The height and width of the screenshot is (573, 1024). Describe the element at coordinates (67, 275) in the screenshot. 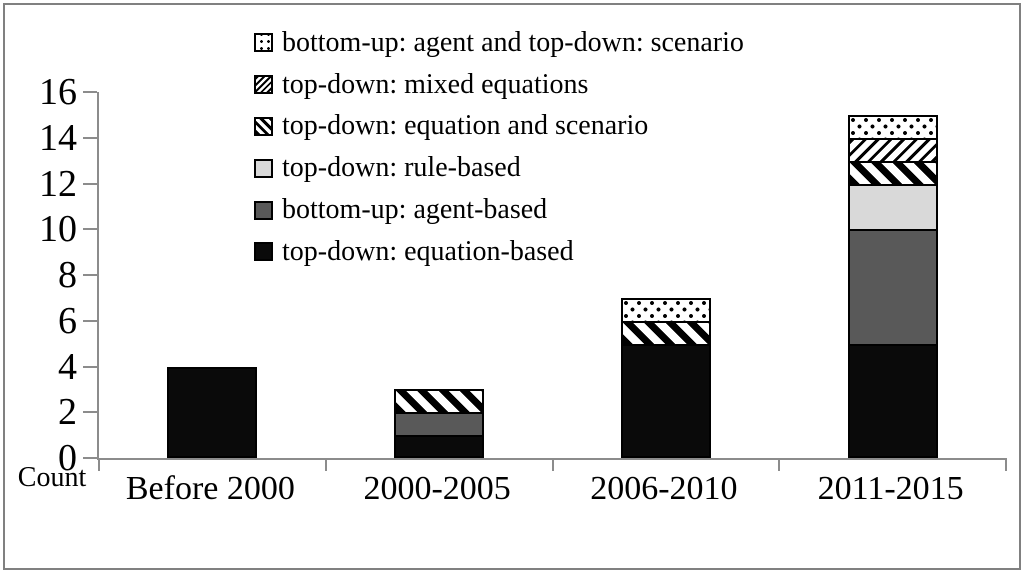

I see `y-axis-tick-label: 8` at that location.